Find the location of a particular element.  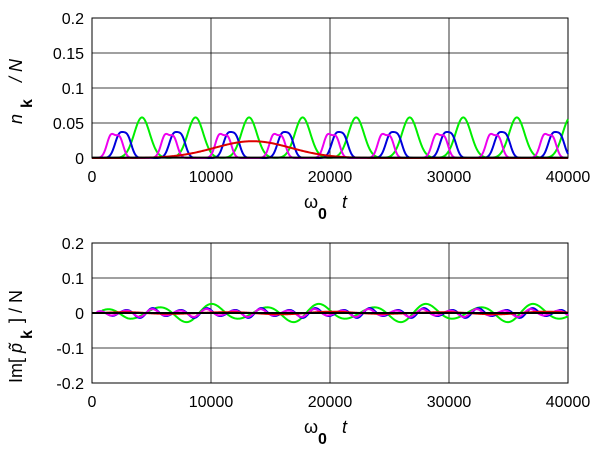

bottom-x-tick-label: 0 is located at coordinates (92, 402).